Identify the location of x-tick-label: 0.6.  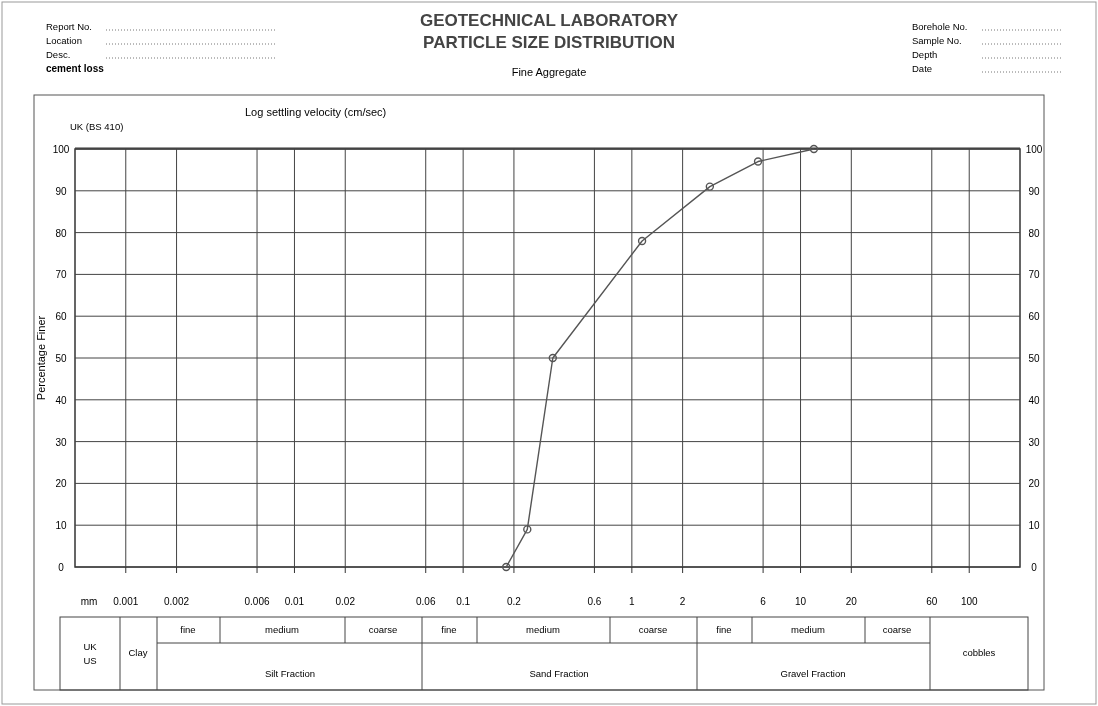
(594, 601).